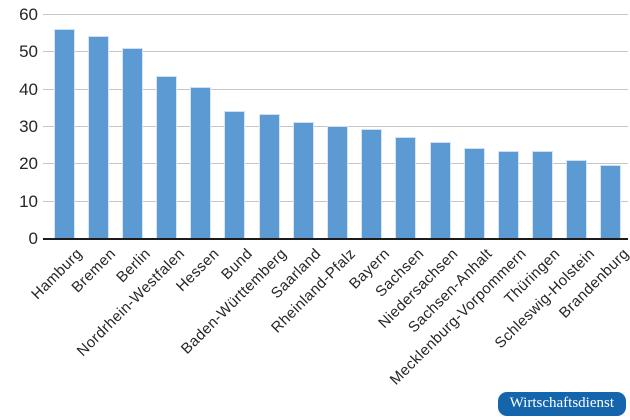 Image resolution: width=630 pixels, height=420 pixels. Describe the element at coordinates (335, 239) in the screenshot. I see `x-axis-line` at that location.